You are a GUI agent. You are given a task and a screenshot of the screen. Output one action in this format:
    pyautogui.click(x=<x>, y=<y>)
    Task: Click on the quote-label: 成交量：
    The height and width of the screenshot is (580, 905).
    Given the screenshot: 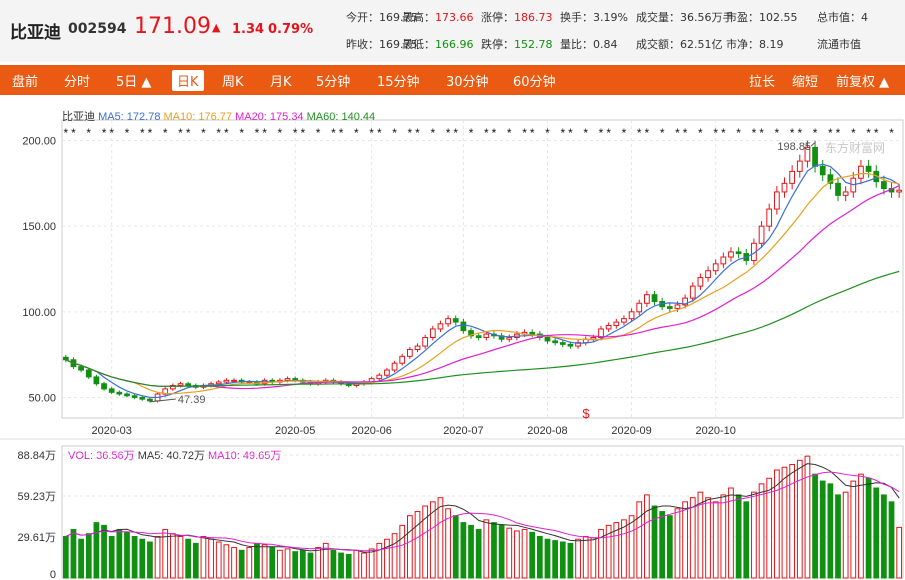 What is the action you would take?
    pyautogui.click(x=658, y=17)
    